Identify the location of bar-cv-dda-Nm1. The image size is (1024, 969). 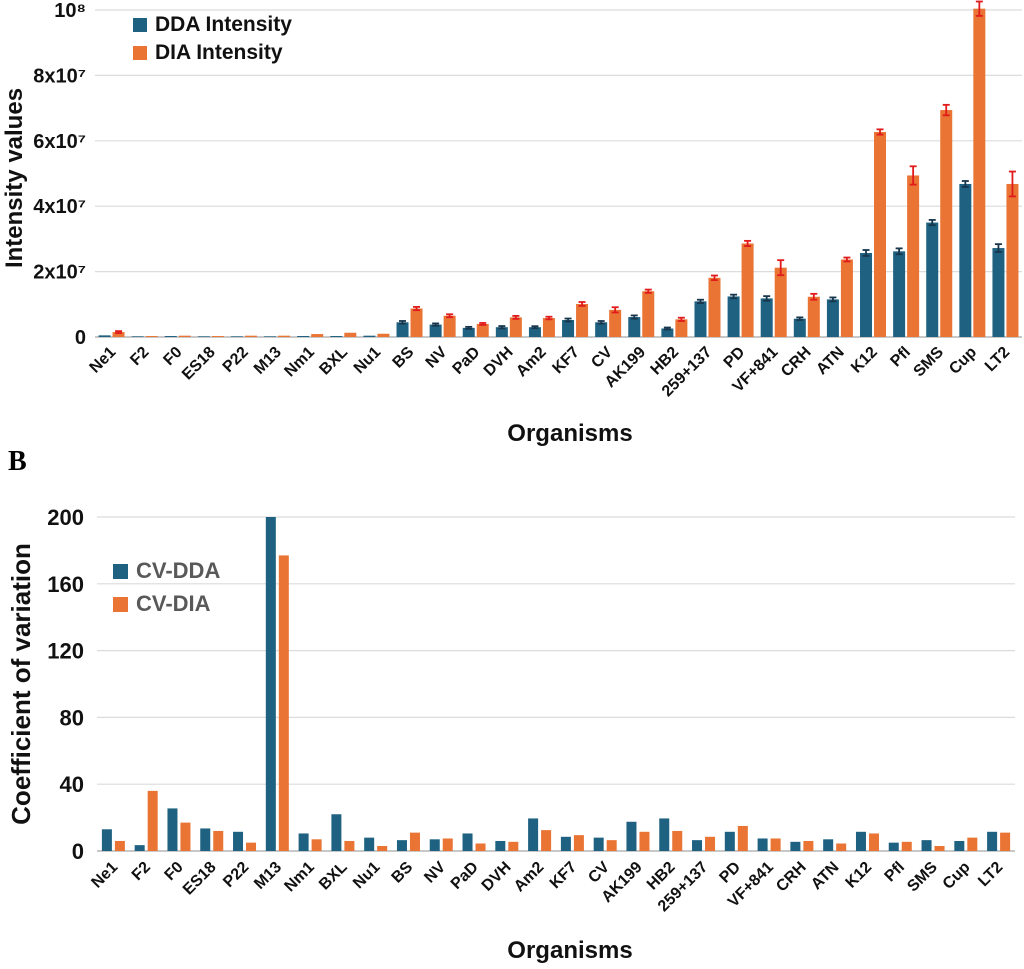
(303, 842).